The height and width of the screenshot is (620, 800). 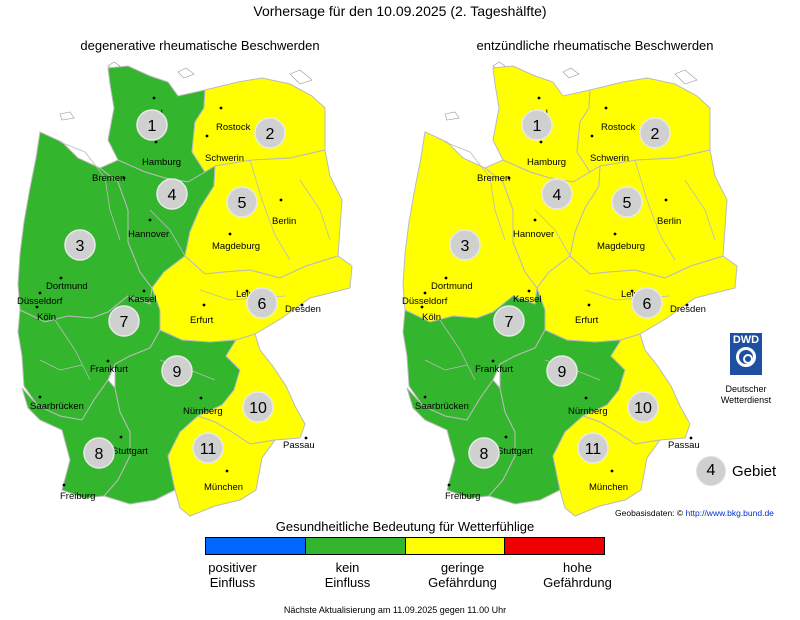 What do you see at coordinates (643, 407) in the screenshot?
I see `region-10-badge` at bounding box center [643, 407].